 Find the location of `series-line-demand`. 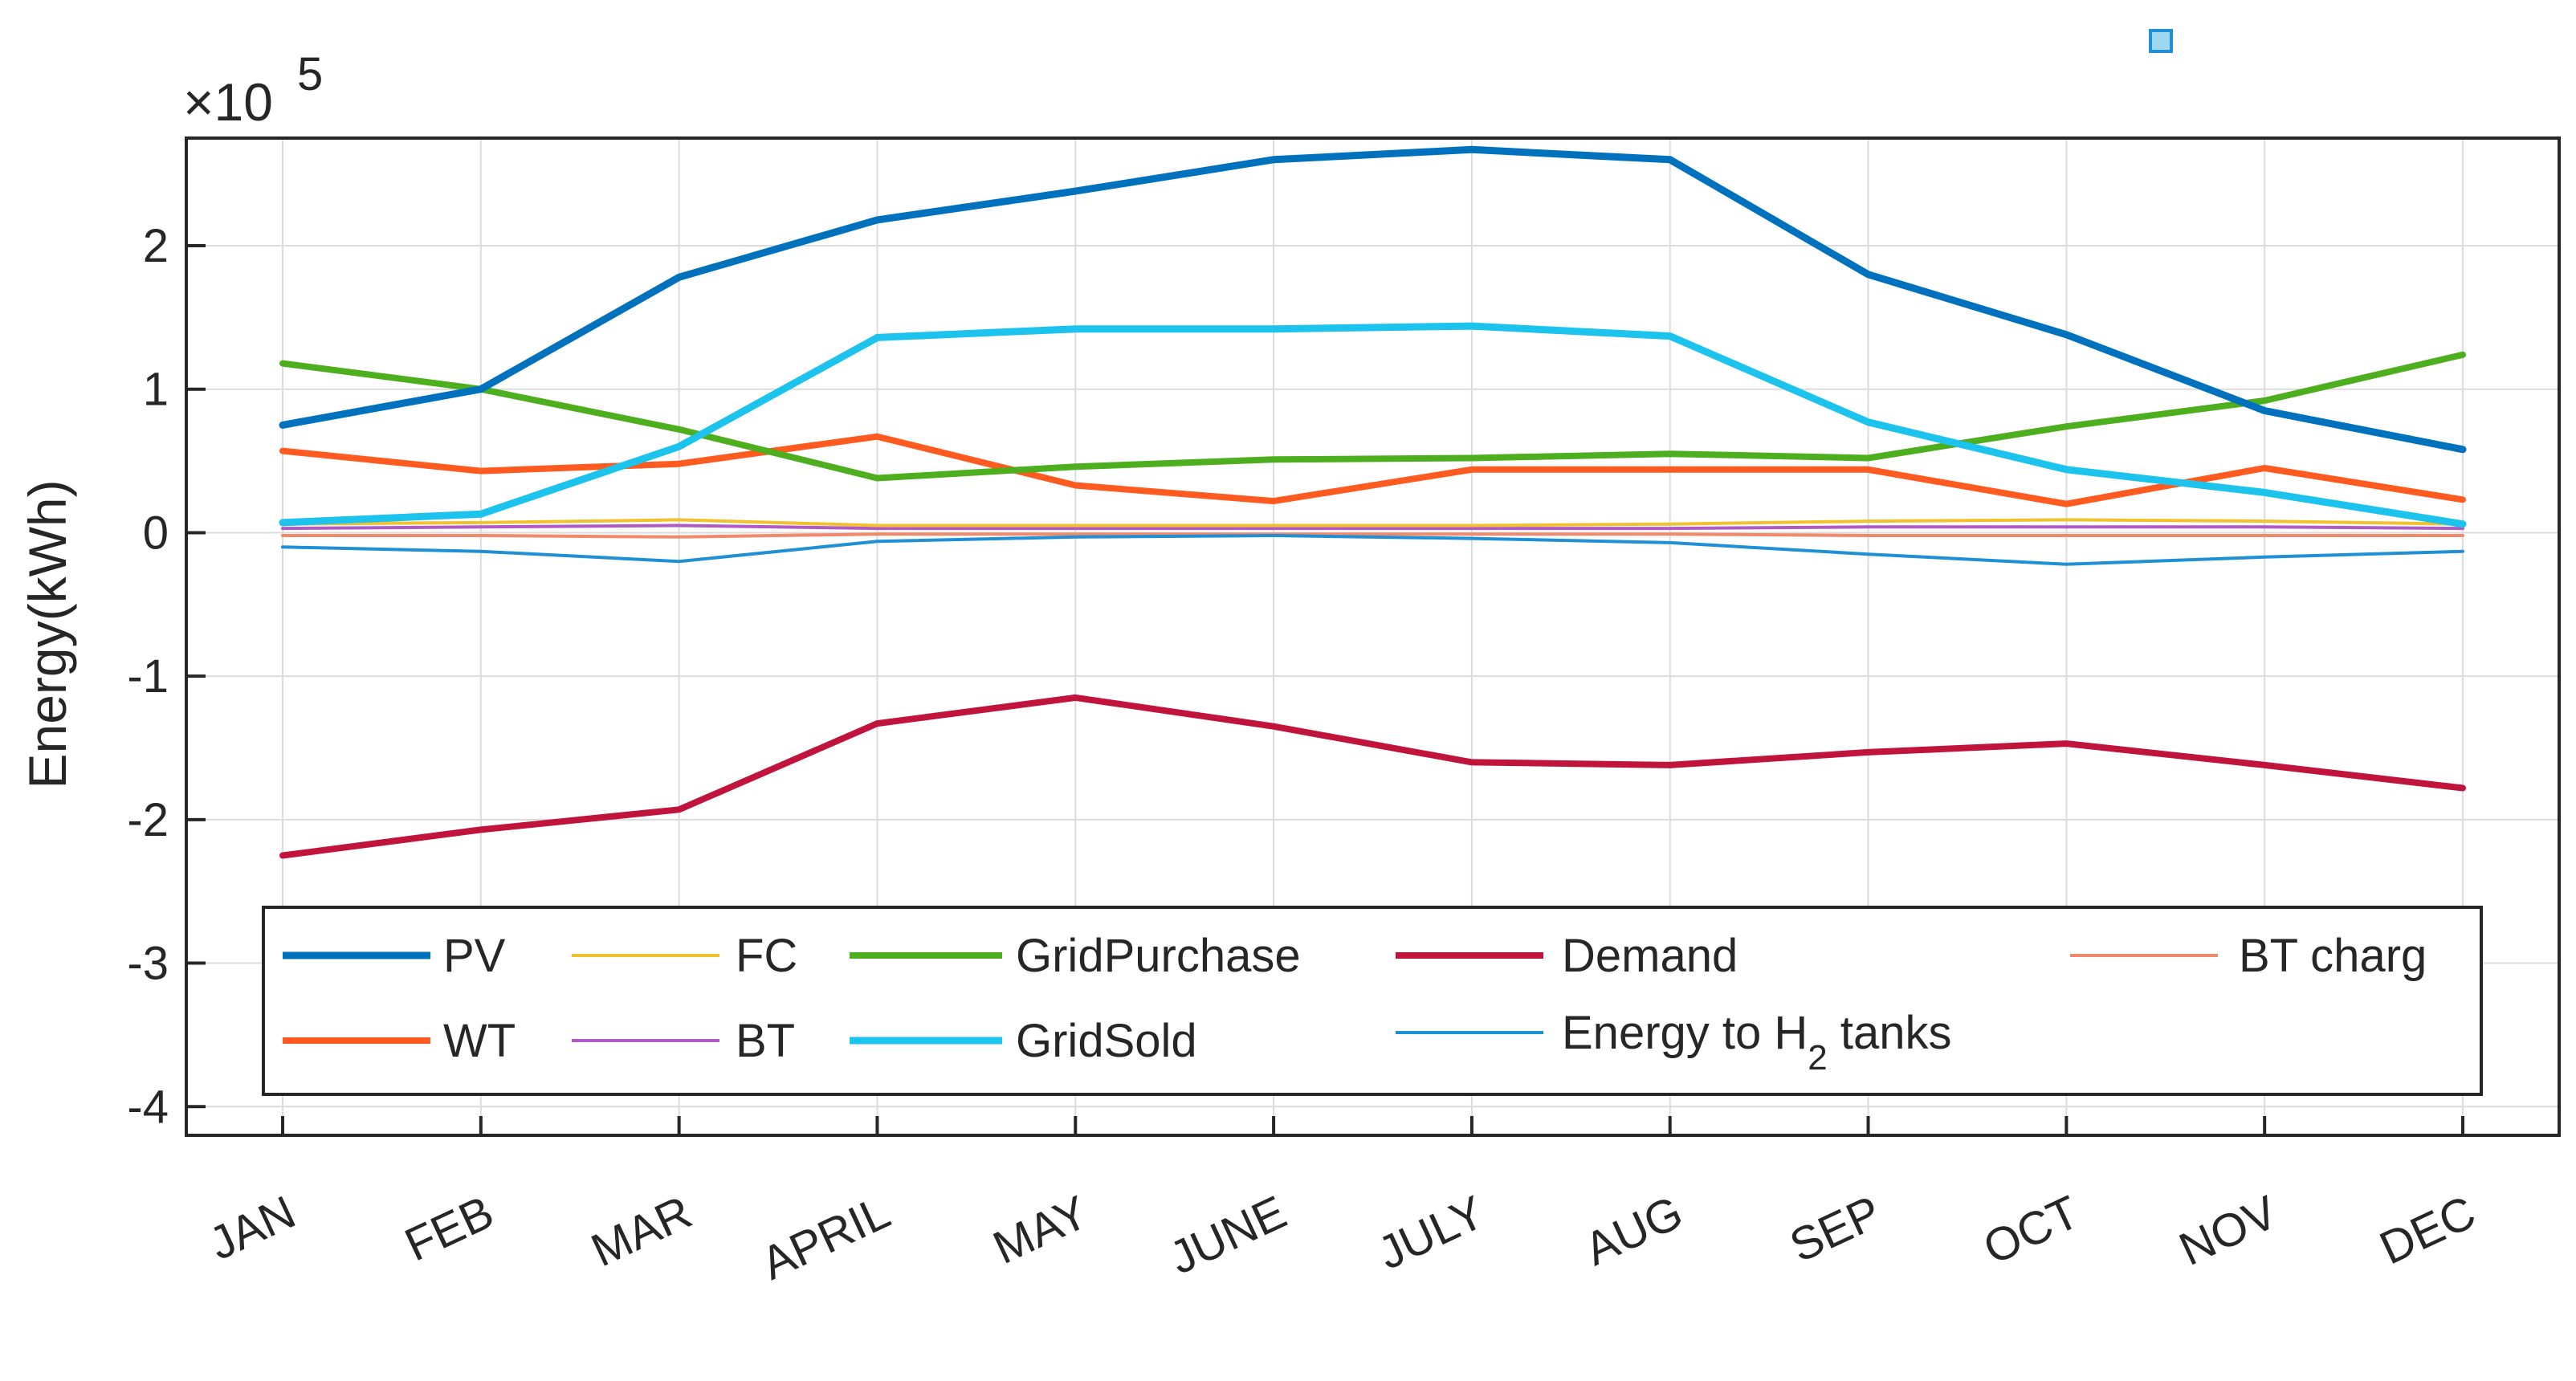

series-line-demand is located at coordinates (1372, 776).